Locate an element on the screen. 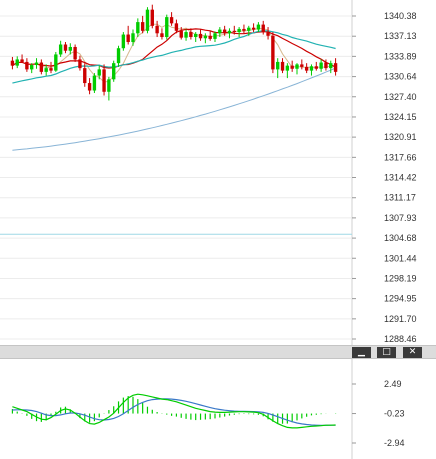 This screenshot has height=459, width=436. macd-signal-line is located at coordinates (174, 412).